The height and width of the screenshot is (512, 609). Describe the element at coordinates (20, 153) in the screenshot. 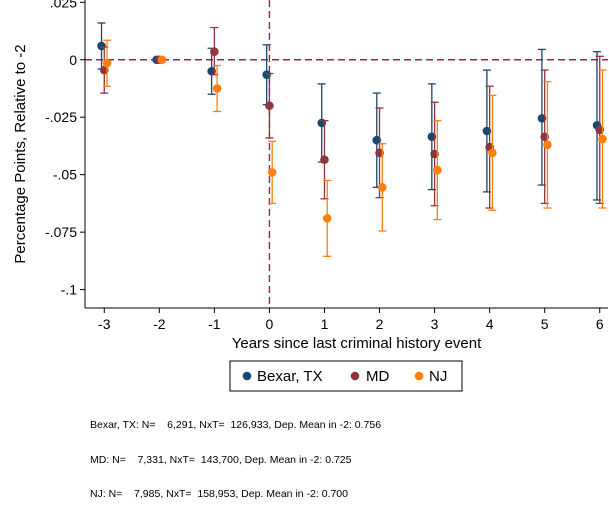

I see `y-axis-title: Percentage Points, Relative to -2` at that location.